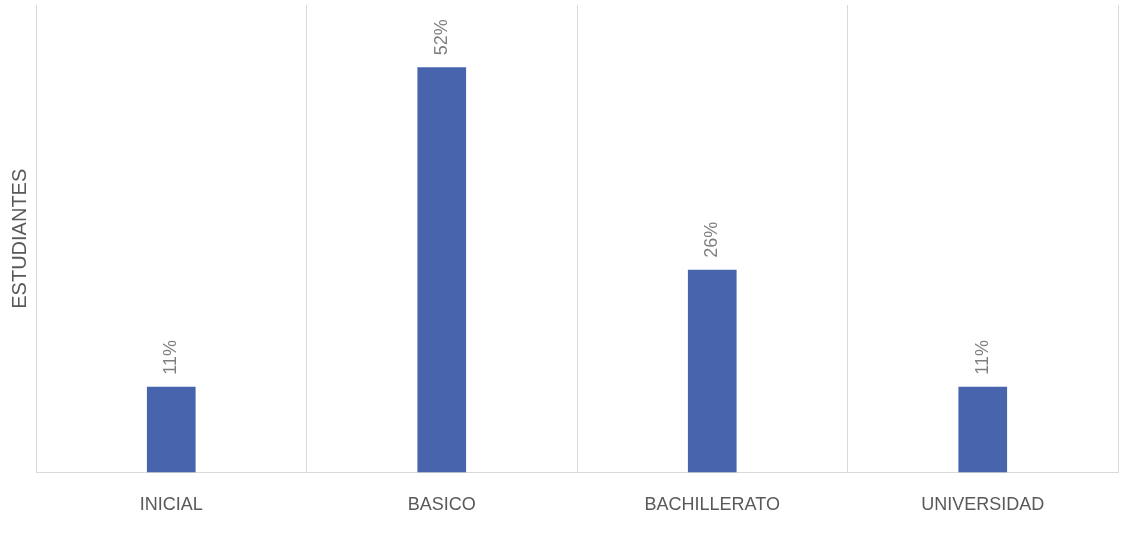  What do you see at coordinates (440, 37) in the screenshot?
I see `data-label: 52%` at bounding box center [440, 37].